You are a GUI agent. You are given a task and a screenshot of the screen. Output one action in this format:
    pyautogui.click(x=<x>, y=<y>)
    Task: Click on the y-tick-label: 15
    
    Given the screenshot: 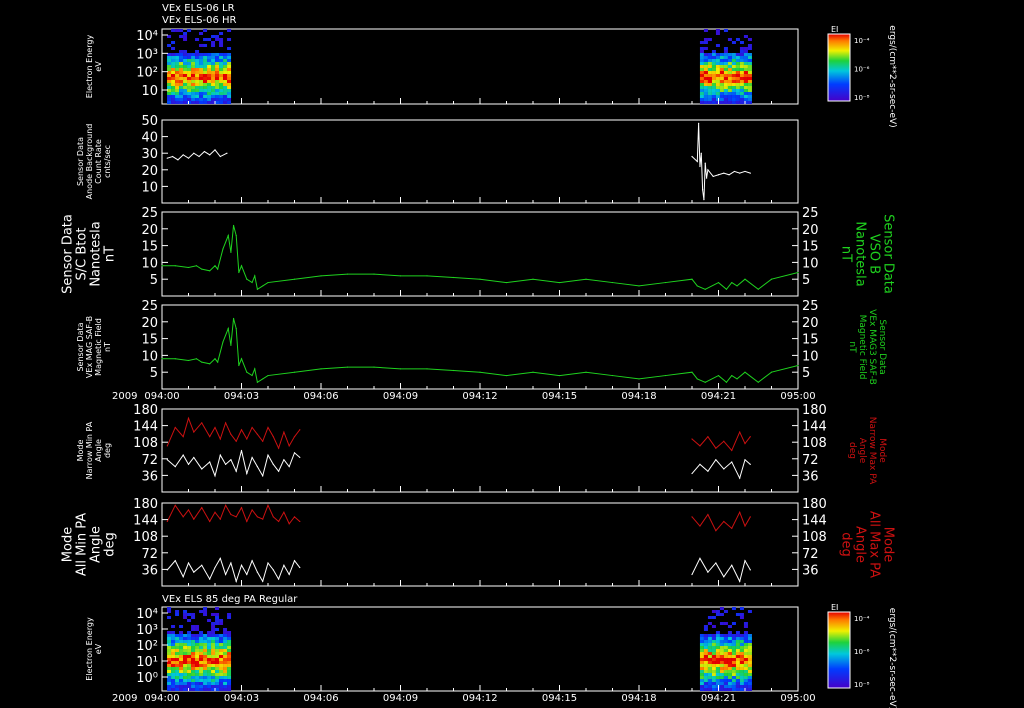 What is the action you would take?
    pyautogui.click(x=810, y=247)
    